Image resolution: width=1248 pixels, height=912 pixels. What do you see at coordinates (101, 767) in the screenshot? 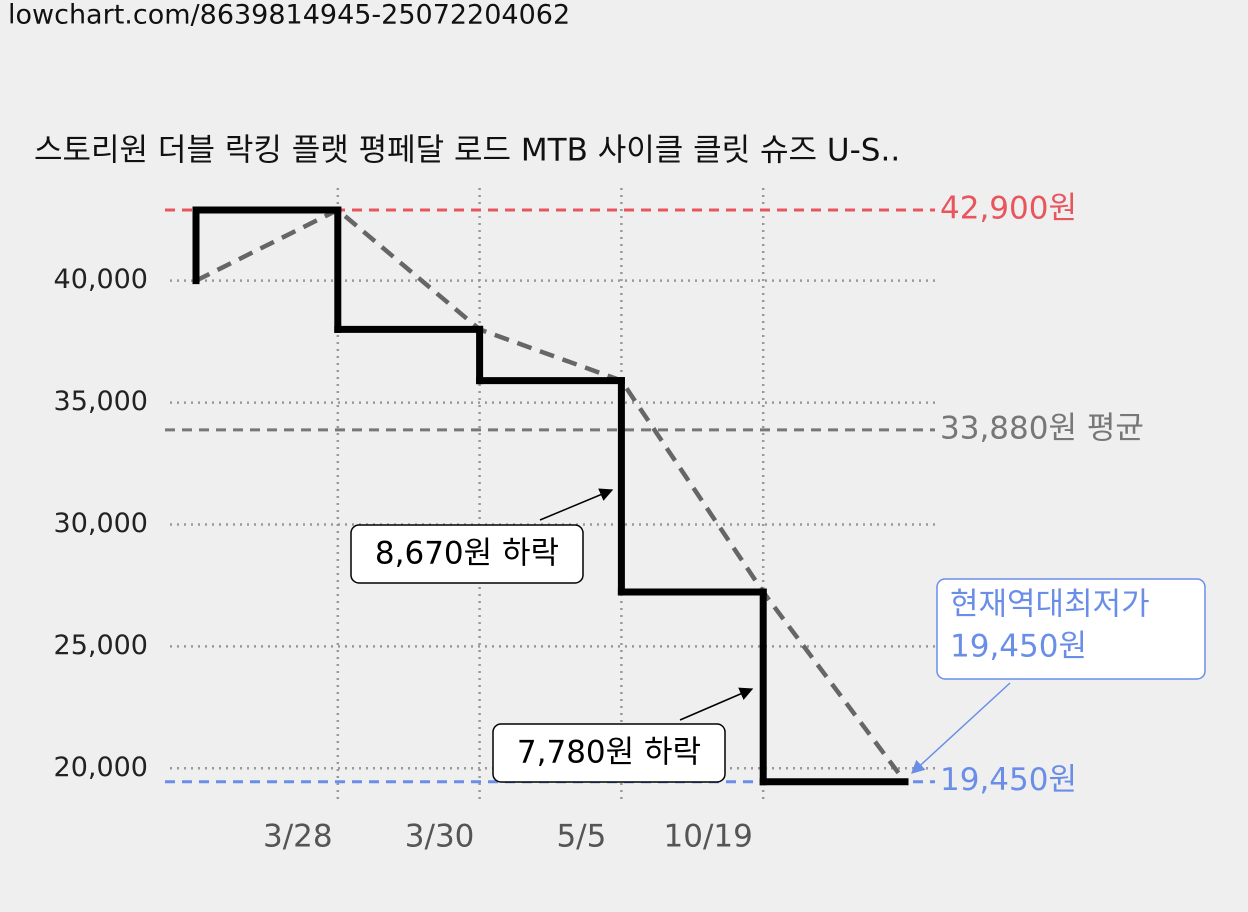
I see `y-tick-label: 20,000` at bounding box center [101, 767].